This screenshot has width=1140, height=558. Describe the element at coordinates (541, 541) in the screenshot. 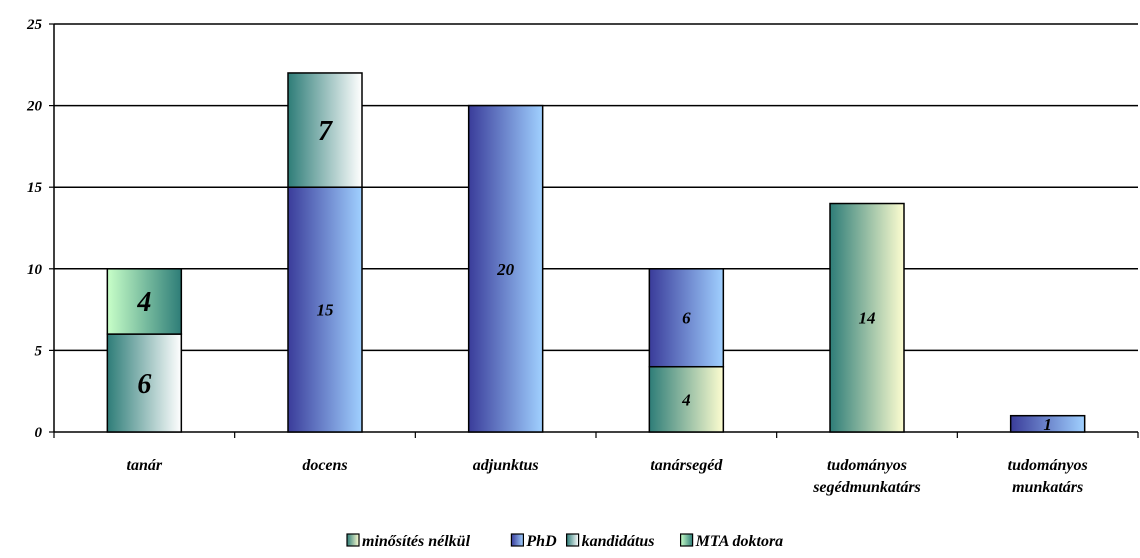

I see `legend-entry: PhD` at that location.